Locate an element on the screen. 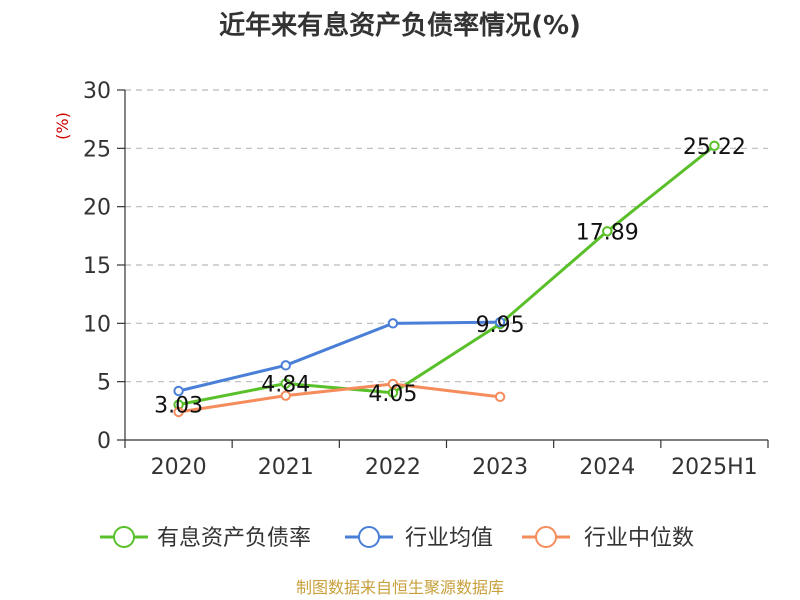 This screenshot has height=600, width=800. x-tick-label-2020: 2020 is located at coordinates (179, 467).